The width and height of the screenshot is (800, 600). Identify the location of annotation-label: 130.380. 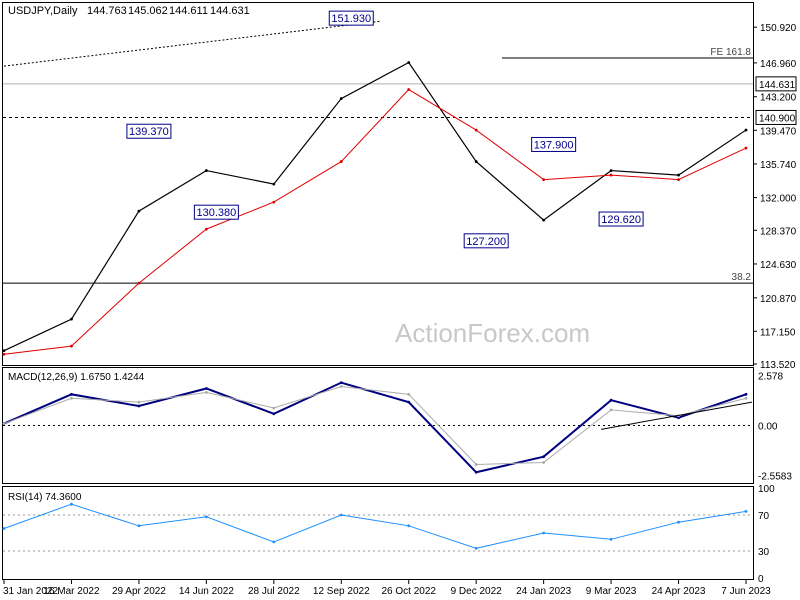
(216, 213).